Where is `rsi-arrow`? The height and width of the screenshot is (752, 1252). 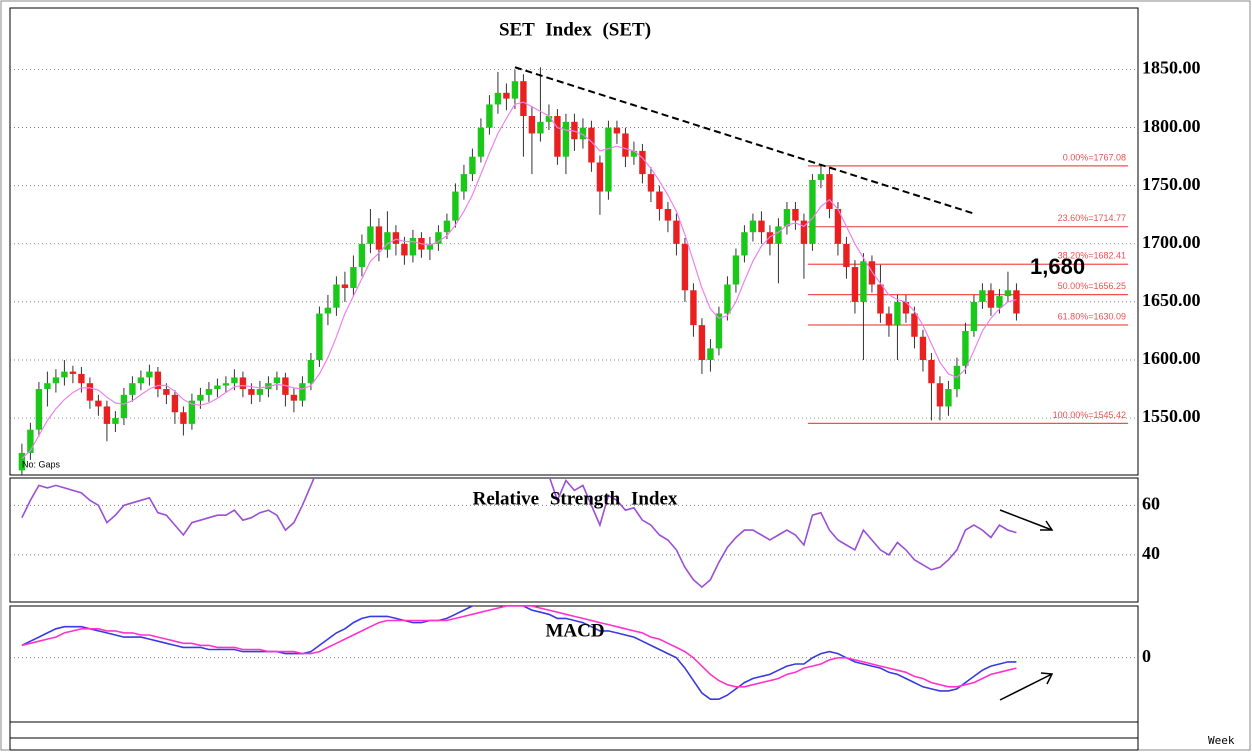 rsi-arrow is located at coordinates (1026, 520).